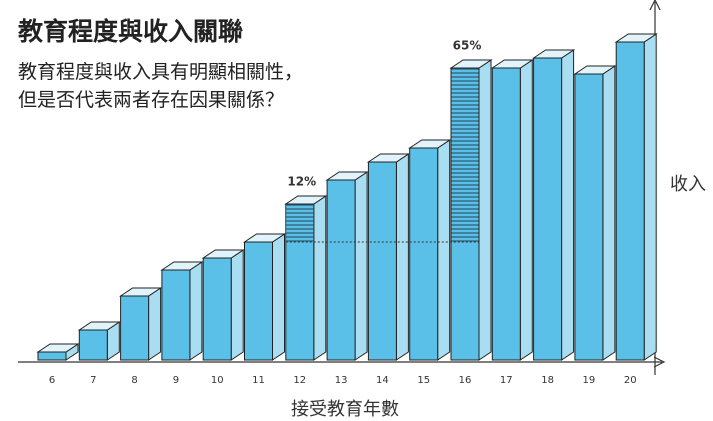  What do you see at coordinates (134, 380) in the screenshot?
I see `x-tick-label: 8` at bounding box center [134, 380].